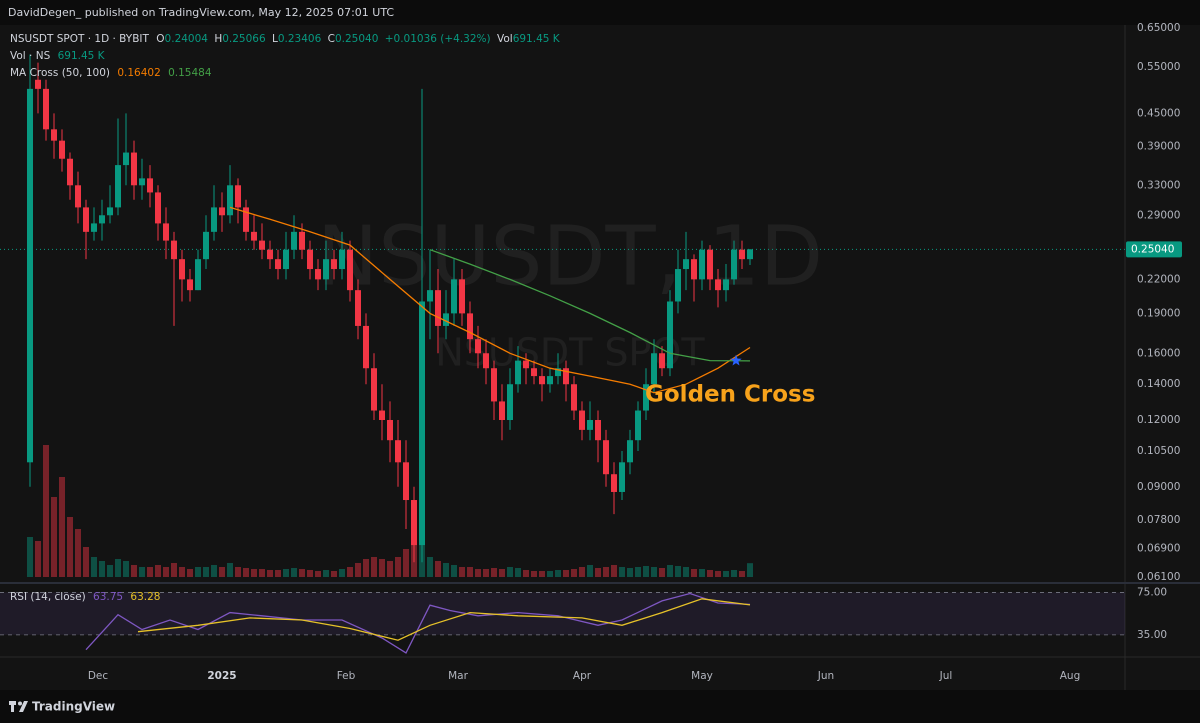 Image resolution: width=1200 pixels, height=723 pixels. I want to click on ma-line, so click(490, 300).